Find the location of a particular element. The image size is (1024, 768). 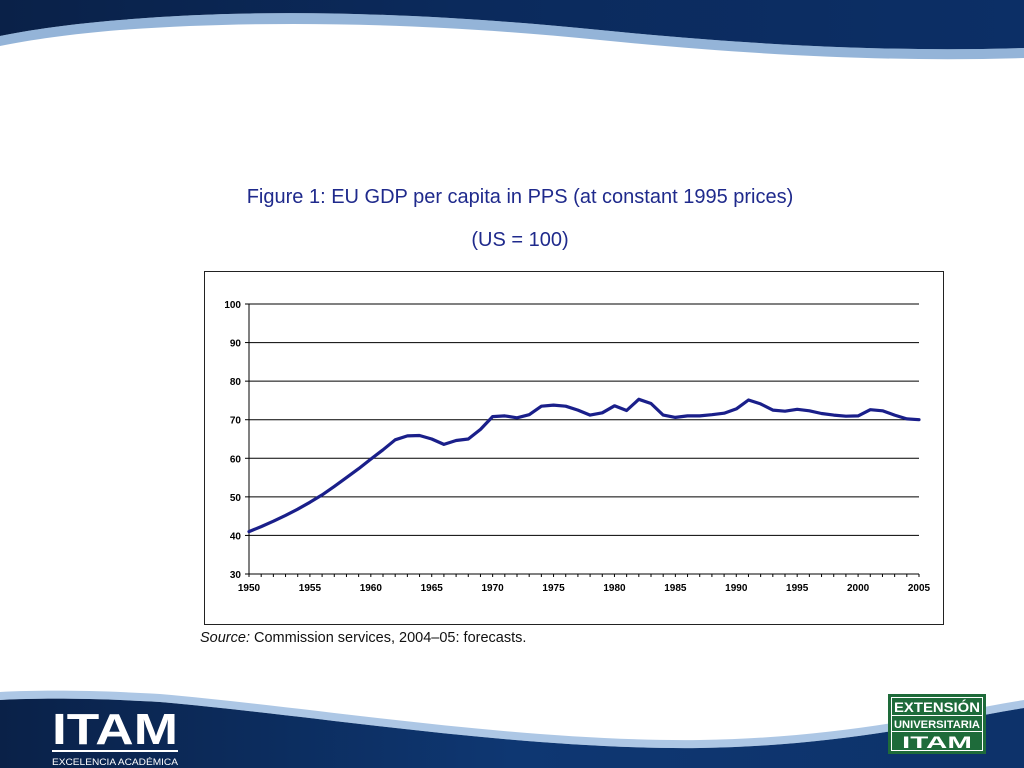

figure-subtitle: (US = 100) is located at coordinates (520, 240).